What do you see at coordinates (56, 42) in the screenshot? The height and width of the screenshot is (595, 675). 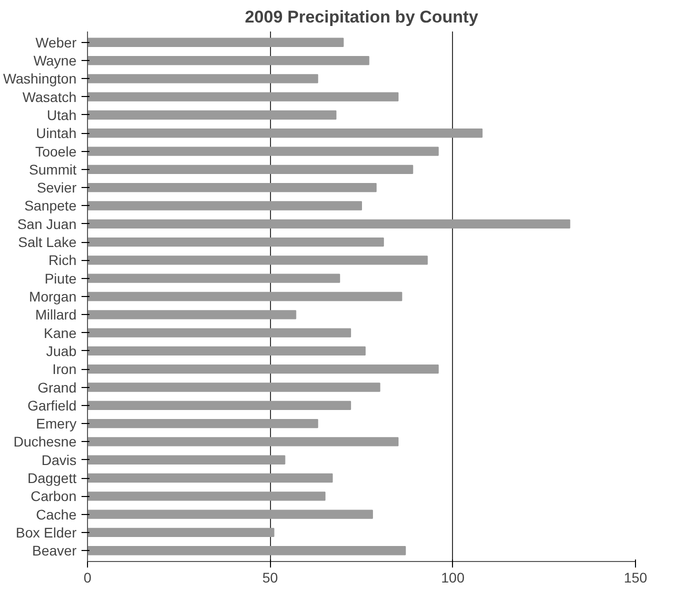 I see `y-tick-label: Weber` at bounding box center [56, 42].